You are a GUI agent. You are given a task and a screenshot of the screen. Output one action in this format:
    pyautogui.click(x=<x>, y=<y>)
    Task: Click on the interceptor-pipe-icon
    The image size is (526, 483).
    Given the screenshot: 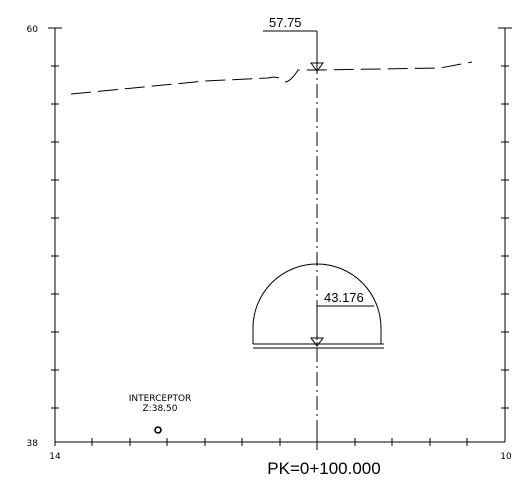 What is the action you would take?
    pyautogui.click(x=158, y=430)
    